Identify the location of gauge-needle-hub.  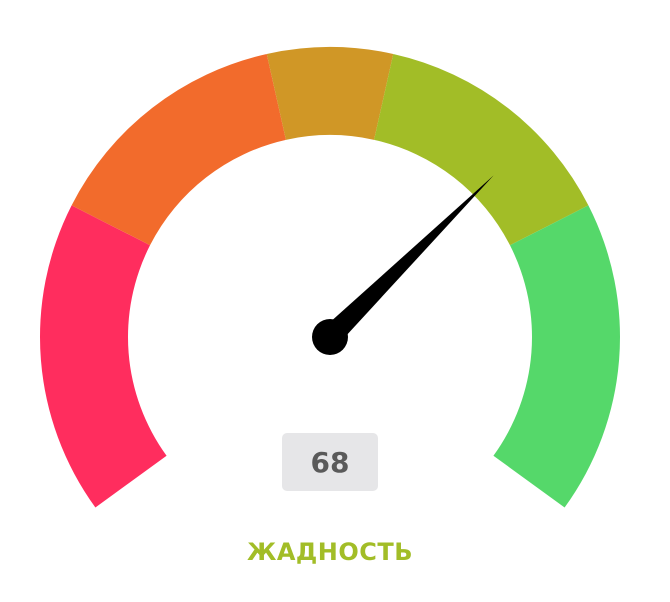
(330, 337).